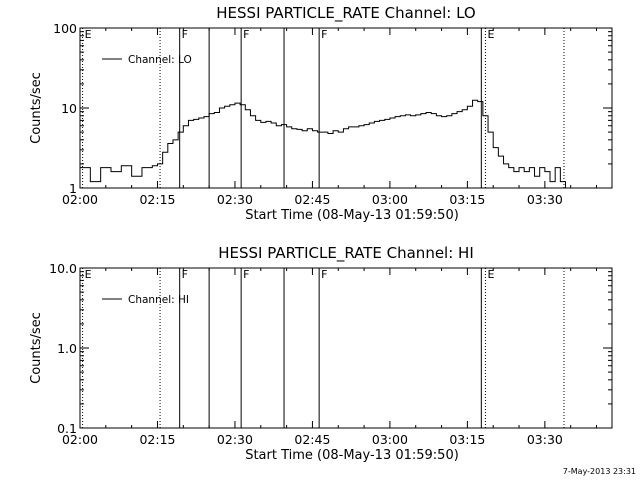  What do you see at coordinates (73, 188) in the screenshot?
I see `y-tick-label: 1` at bounding box center [73, 188].